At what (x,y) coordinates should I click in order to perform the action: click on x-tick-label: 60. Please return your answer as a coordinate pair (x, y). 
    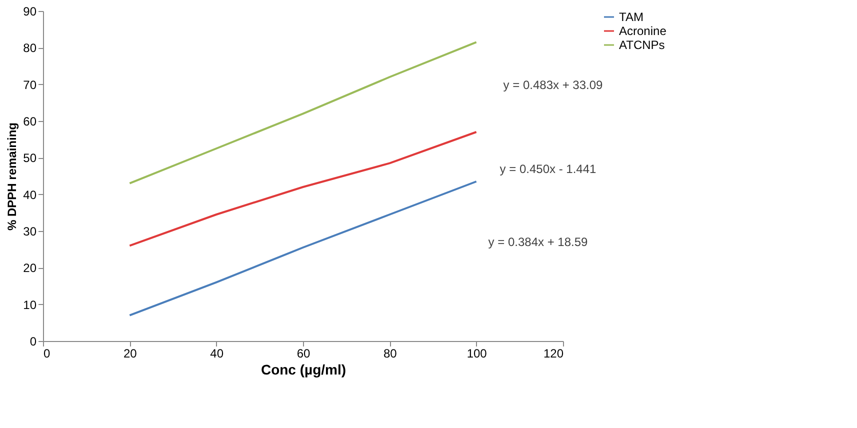
    Looking at the image, I should click on (303, 353).